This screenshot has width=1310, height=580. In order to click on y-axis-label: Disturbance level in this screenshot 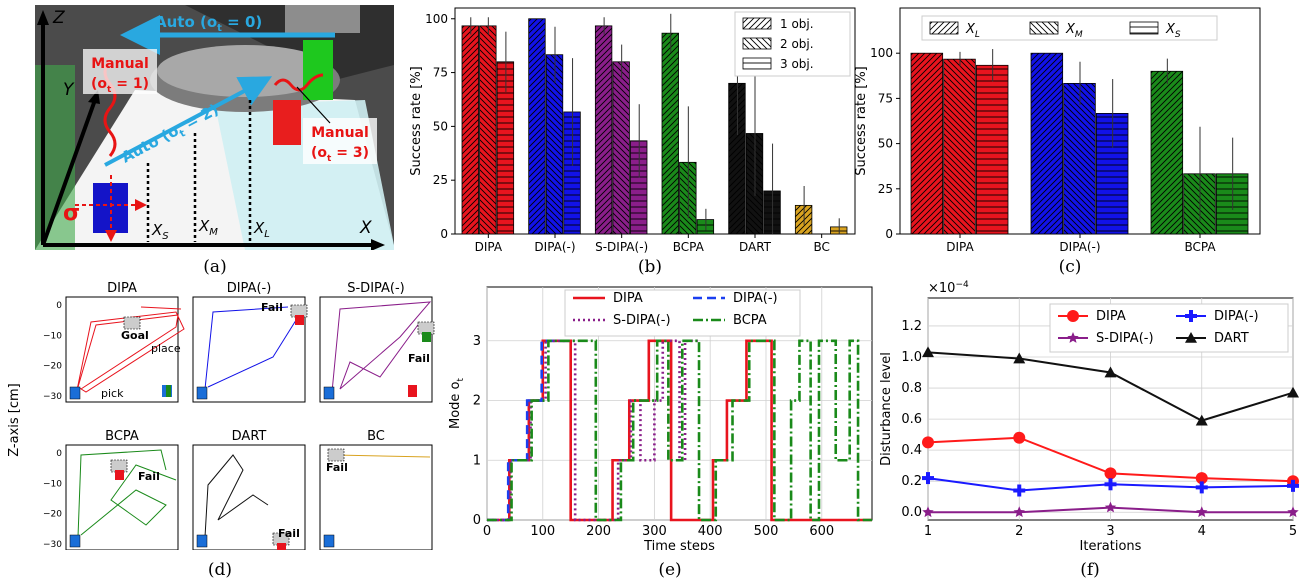, I will do `click(886, 409)`.